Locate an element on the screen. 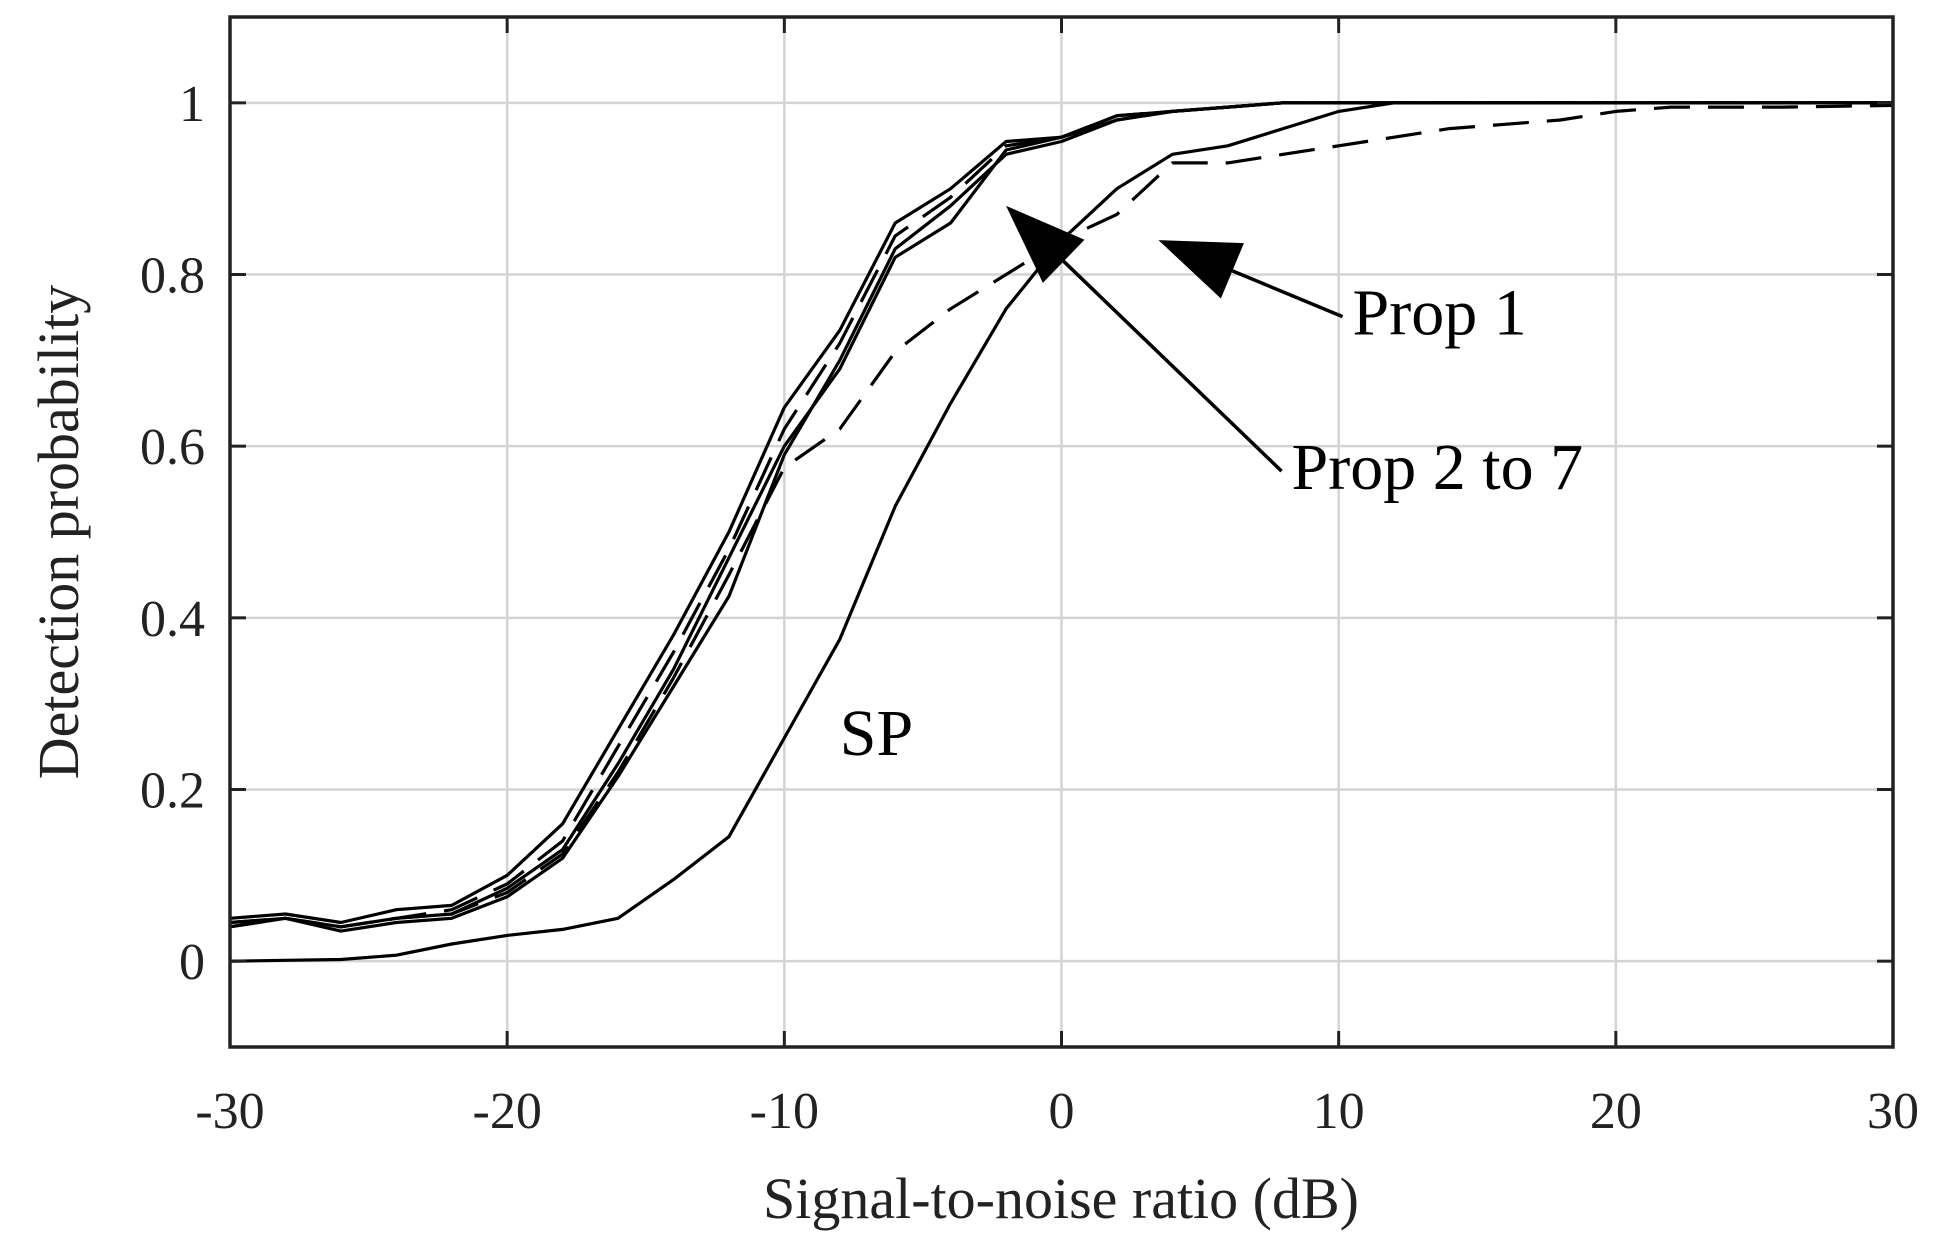 This screenshot has width=1934, height=1244. y-tick-label: 0.2 is located at coordinates (172, 791).